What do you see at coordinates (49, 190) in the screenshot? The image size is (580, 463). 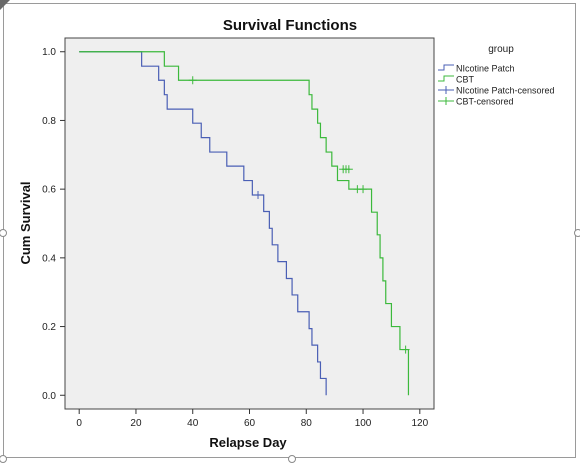 I see `y-tick-label: 0.6` at bounding box center [49, 190].